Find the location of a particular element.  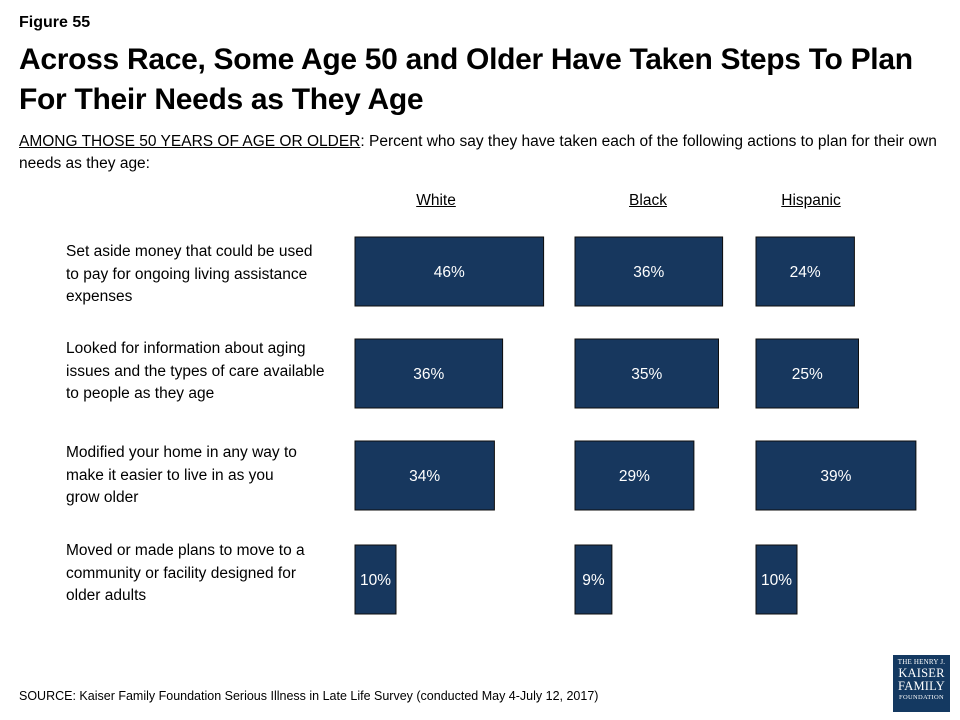

data-label-hispanic-row-4: 10% is located at coordinates (776, 580).